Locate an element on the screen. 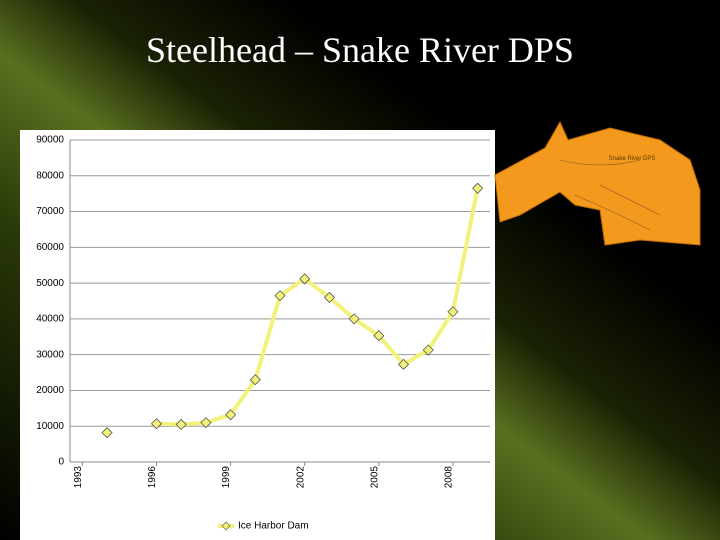  x-tick-label: 1999 is located at coordinates (226, 477).